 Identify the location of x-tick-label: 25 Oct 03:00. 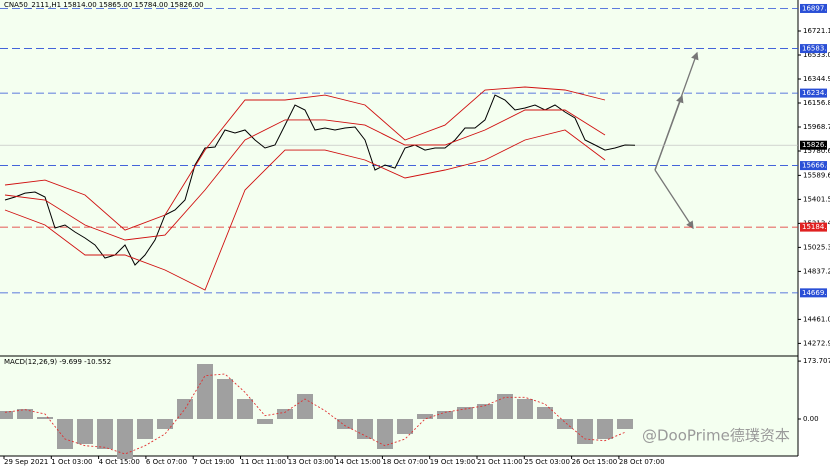
(547, 462).